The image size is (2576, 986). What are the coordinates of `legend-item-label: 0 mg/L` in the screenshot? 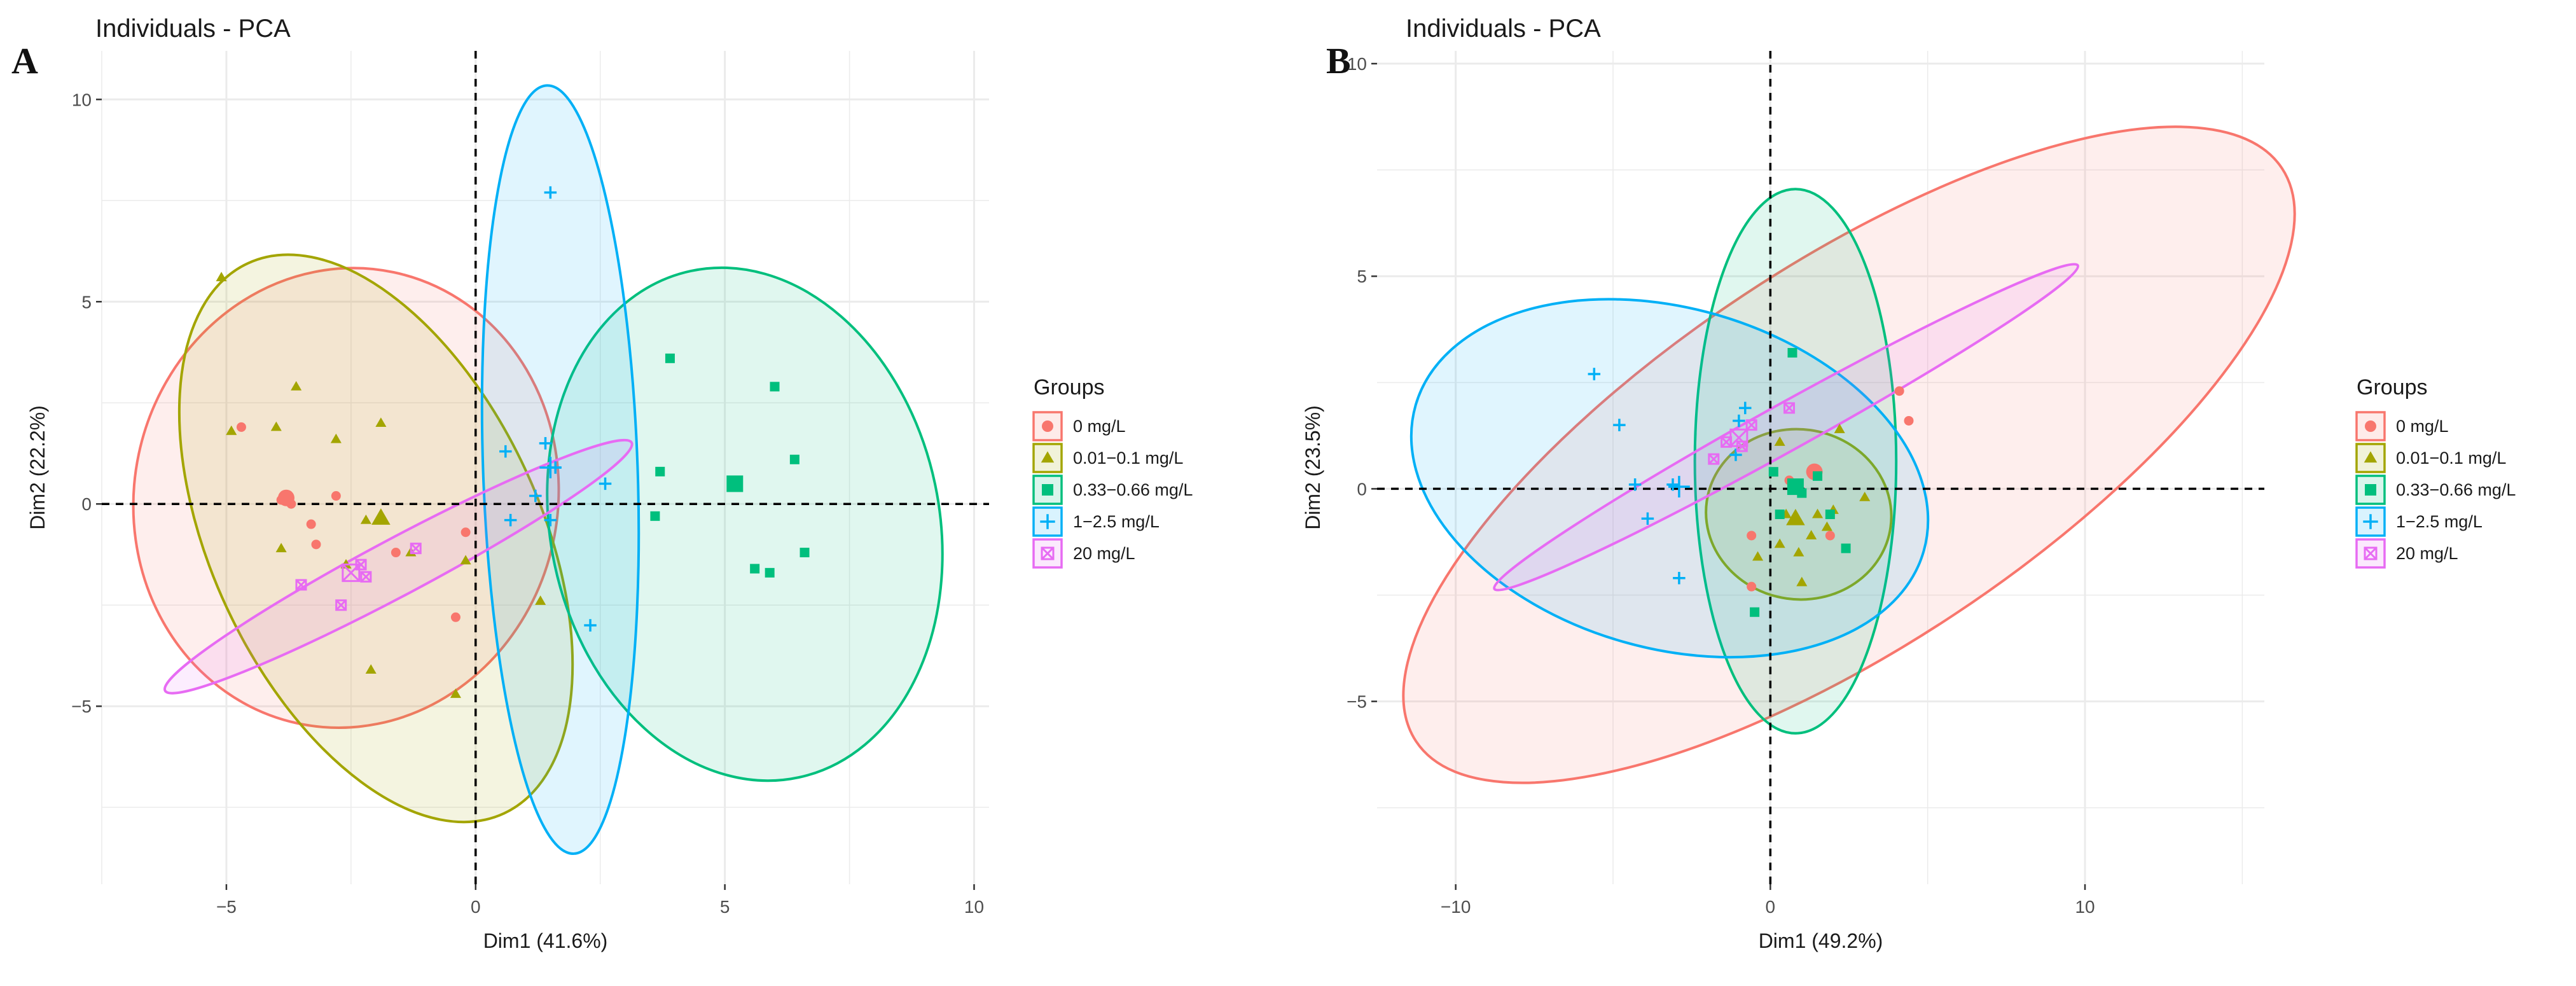 It's located at (1099, 426).